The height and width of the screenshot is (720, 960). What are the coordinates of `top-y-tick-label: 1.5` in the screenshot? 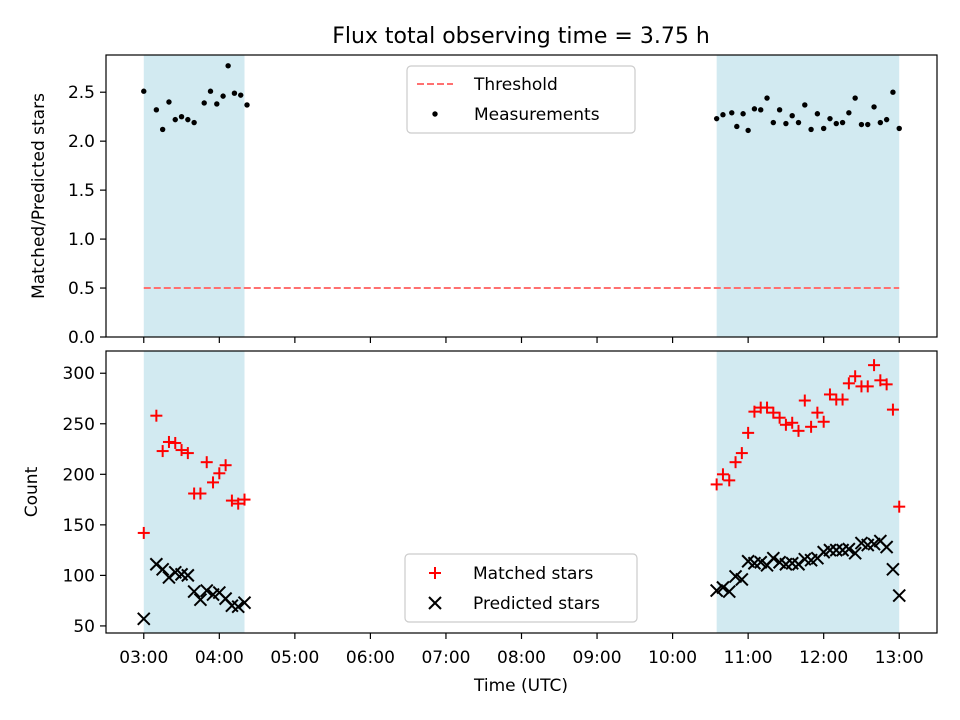 It's located at (81, 191).